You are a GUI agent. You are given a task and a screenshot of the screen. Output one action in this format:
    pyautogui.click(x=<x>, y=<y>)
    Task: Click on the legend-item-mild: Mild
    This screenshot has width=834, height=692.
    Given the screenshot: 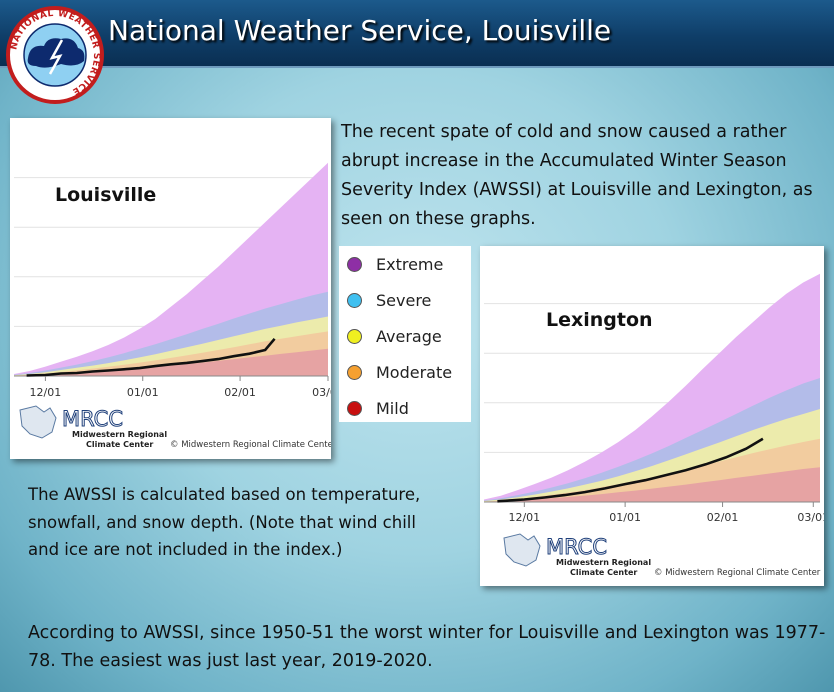 What is the action you would take?
    pyautogui.click(x=378, y=408)
    